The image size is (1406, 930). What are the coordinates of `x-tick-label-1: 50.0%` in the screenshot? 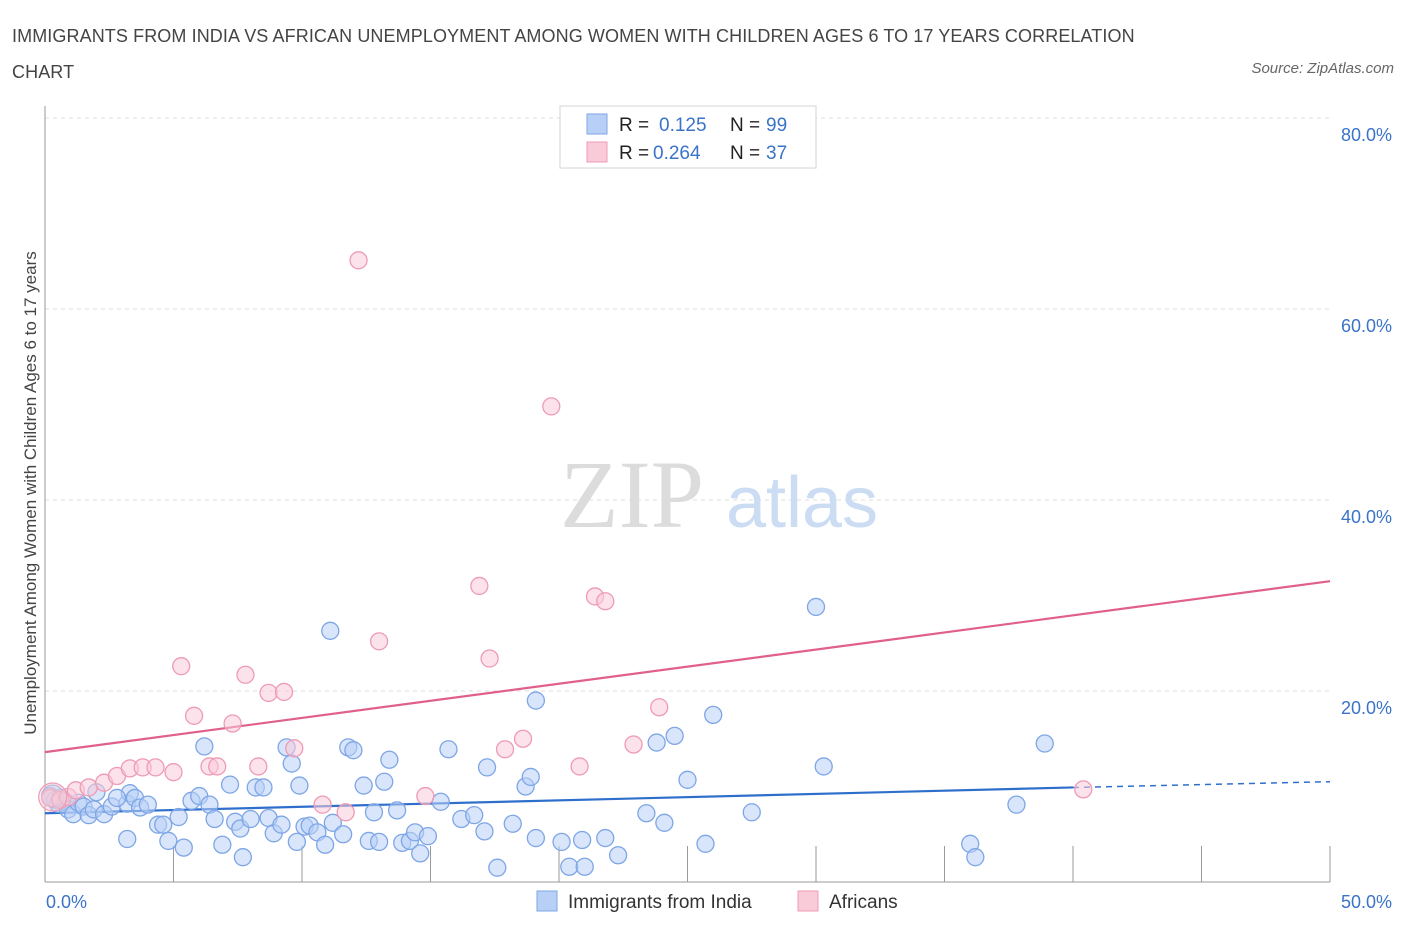 It's located at (1366, 902).